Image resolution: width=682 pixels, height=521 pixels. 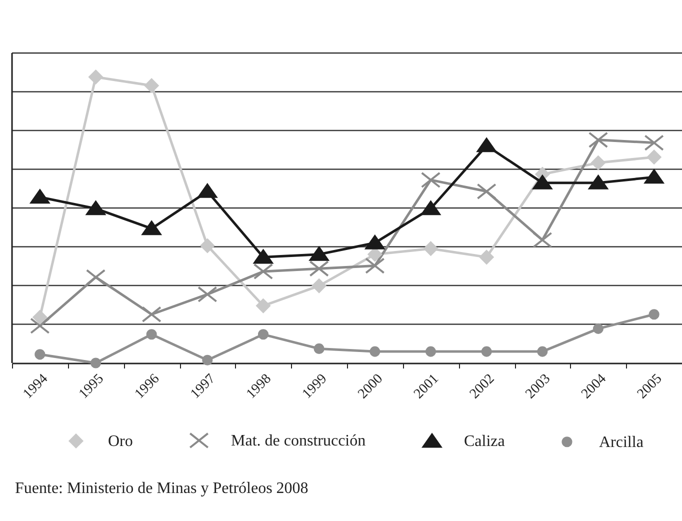 I want to click on legend-label: Oro, so click(x=120, y=441).